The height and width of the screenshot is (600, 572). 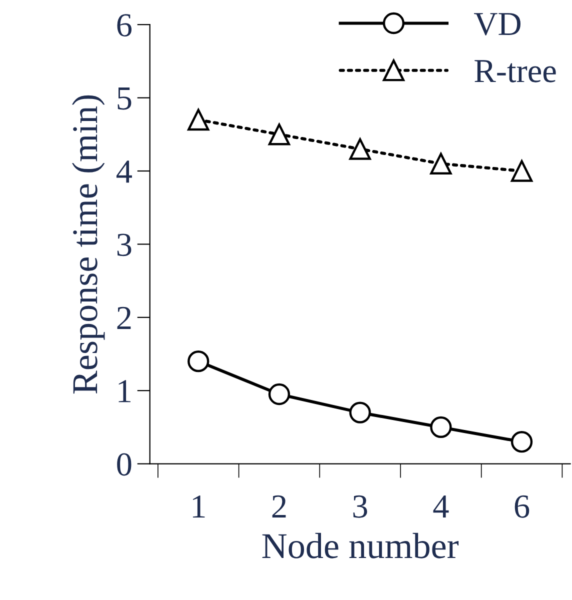 What do you see at coordinates (124, 25) in the screenshot?
I see `y-tick-label: 6` at bounding box center [124, 25].